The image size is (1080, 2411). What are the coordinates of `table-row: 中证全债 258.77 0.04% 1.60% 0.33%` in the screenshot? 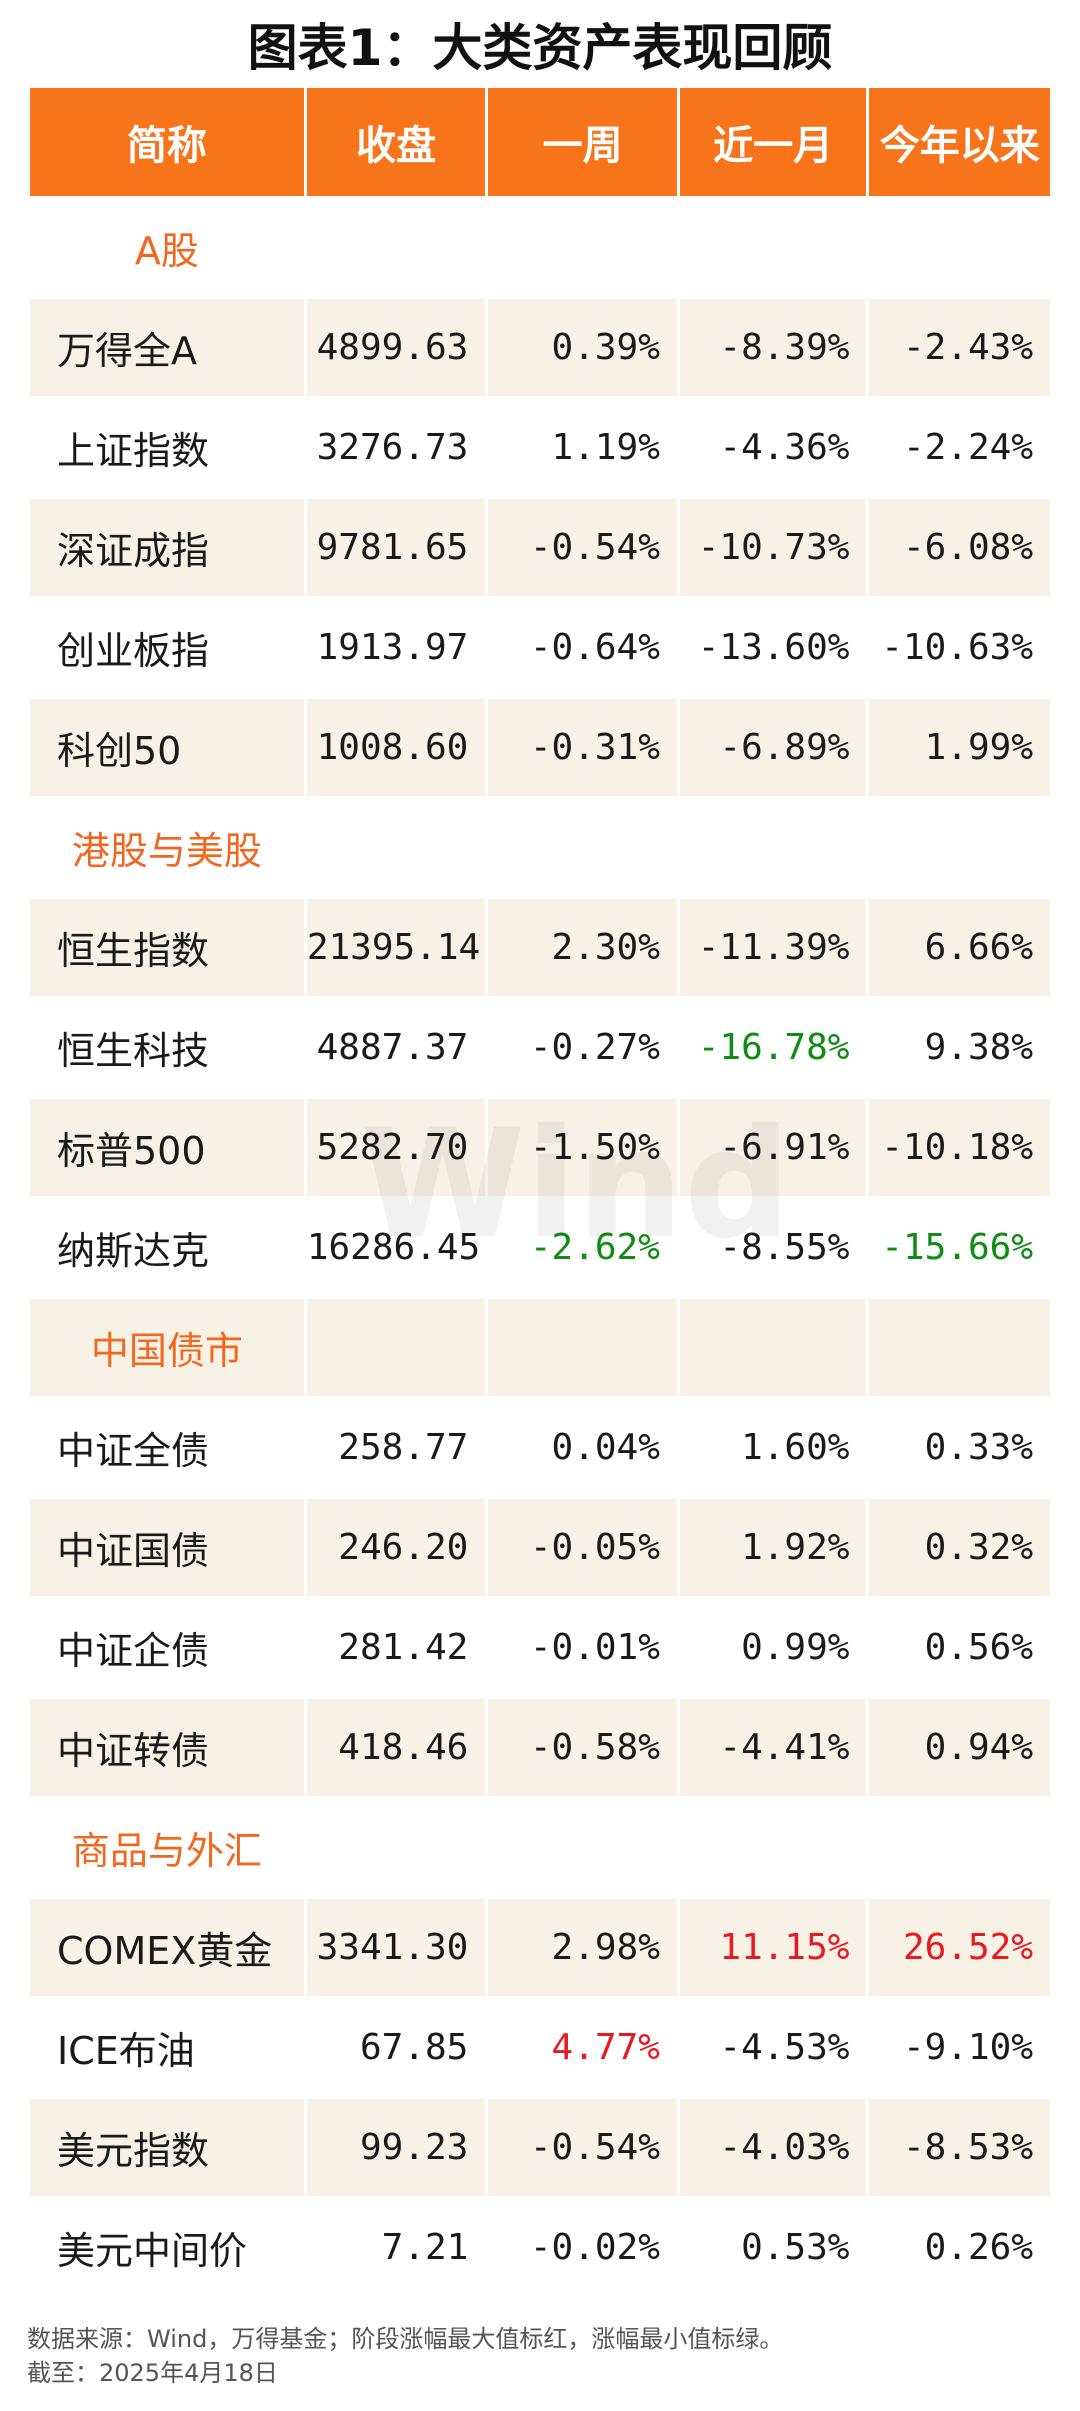 It's located at (540, 1449).